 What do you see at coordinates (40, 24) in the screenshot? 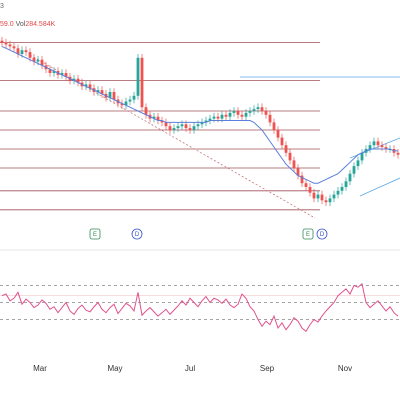
I see `volume-value: 284.584K` at bounding box center [40, 24].